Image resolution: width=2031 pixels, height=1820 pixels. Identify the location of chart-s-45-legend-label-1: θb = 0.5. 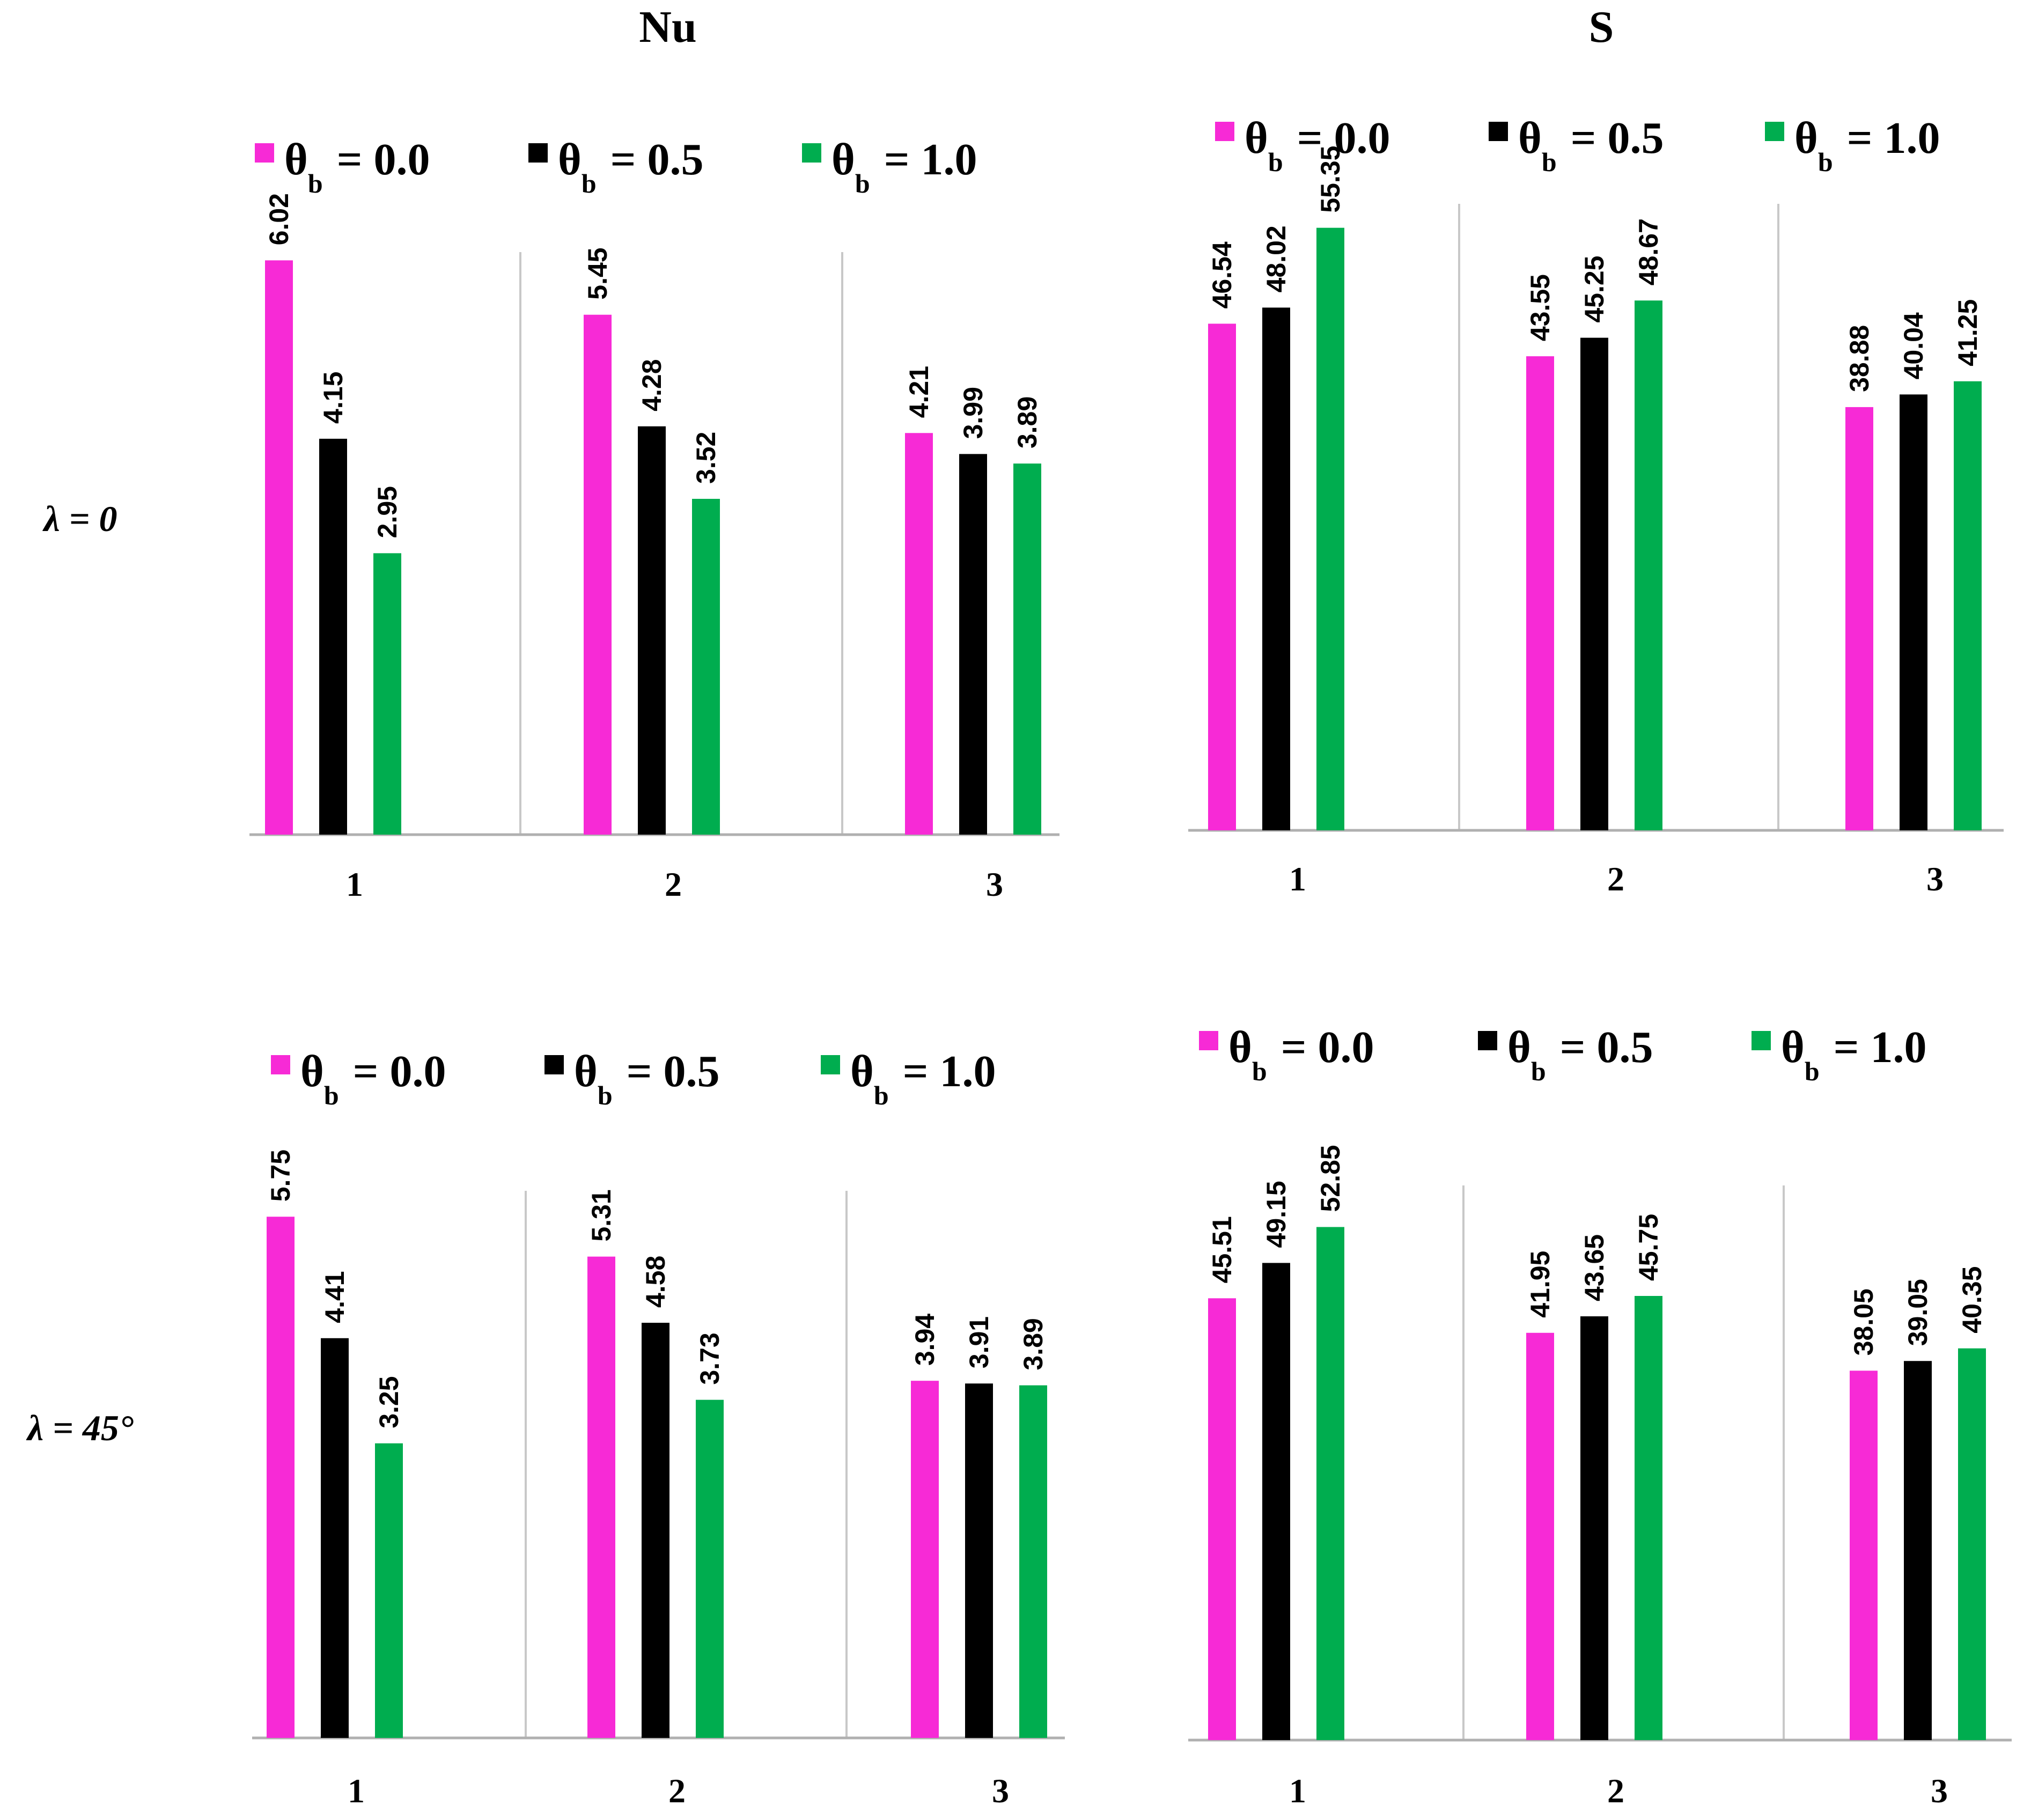
(1580, 1054).